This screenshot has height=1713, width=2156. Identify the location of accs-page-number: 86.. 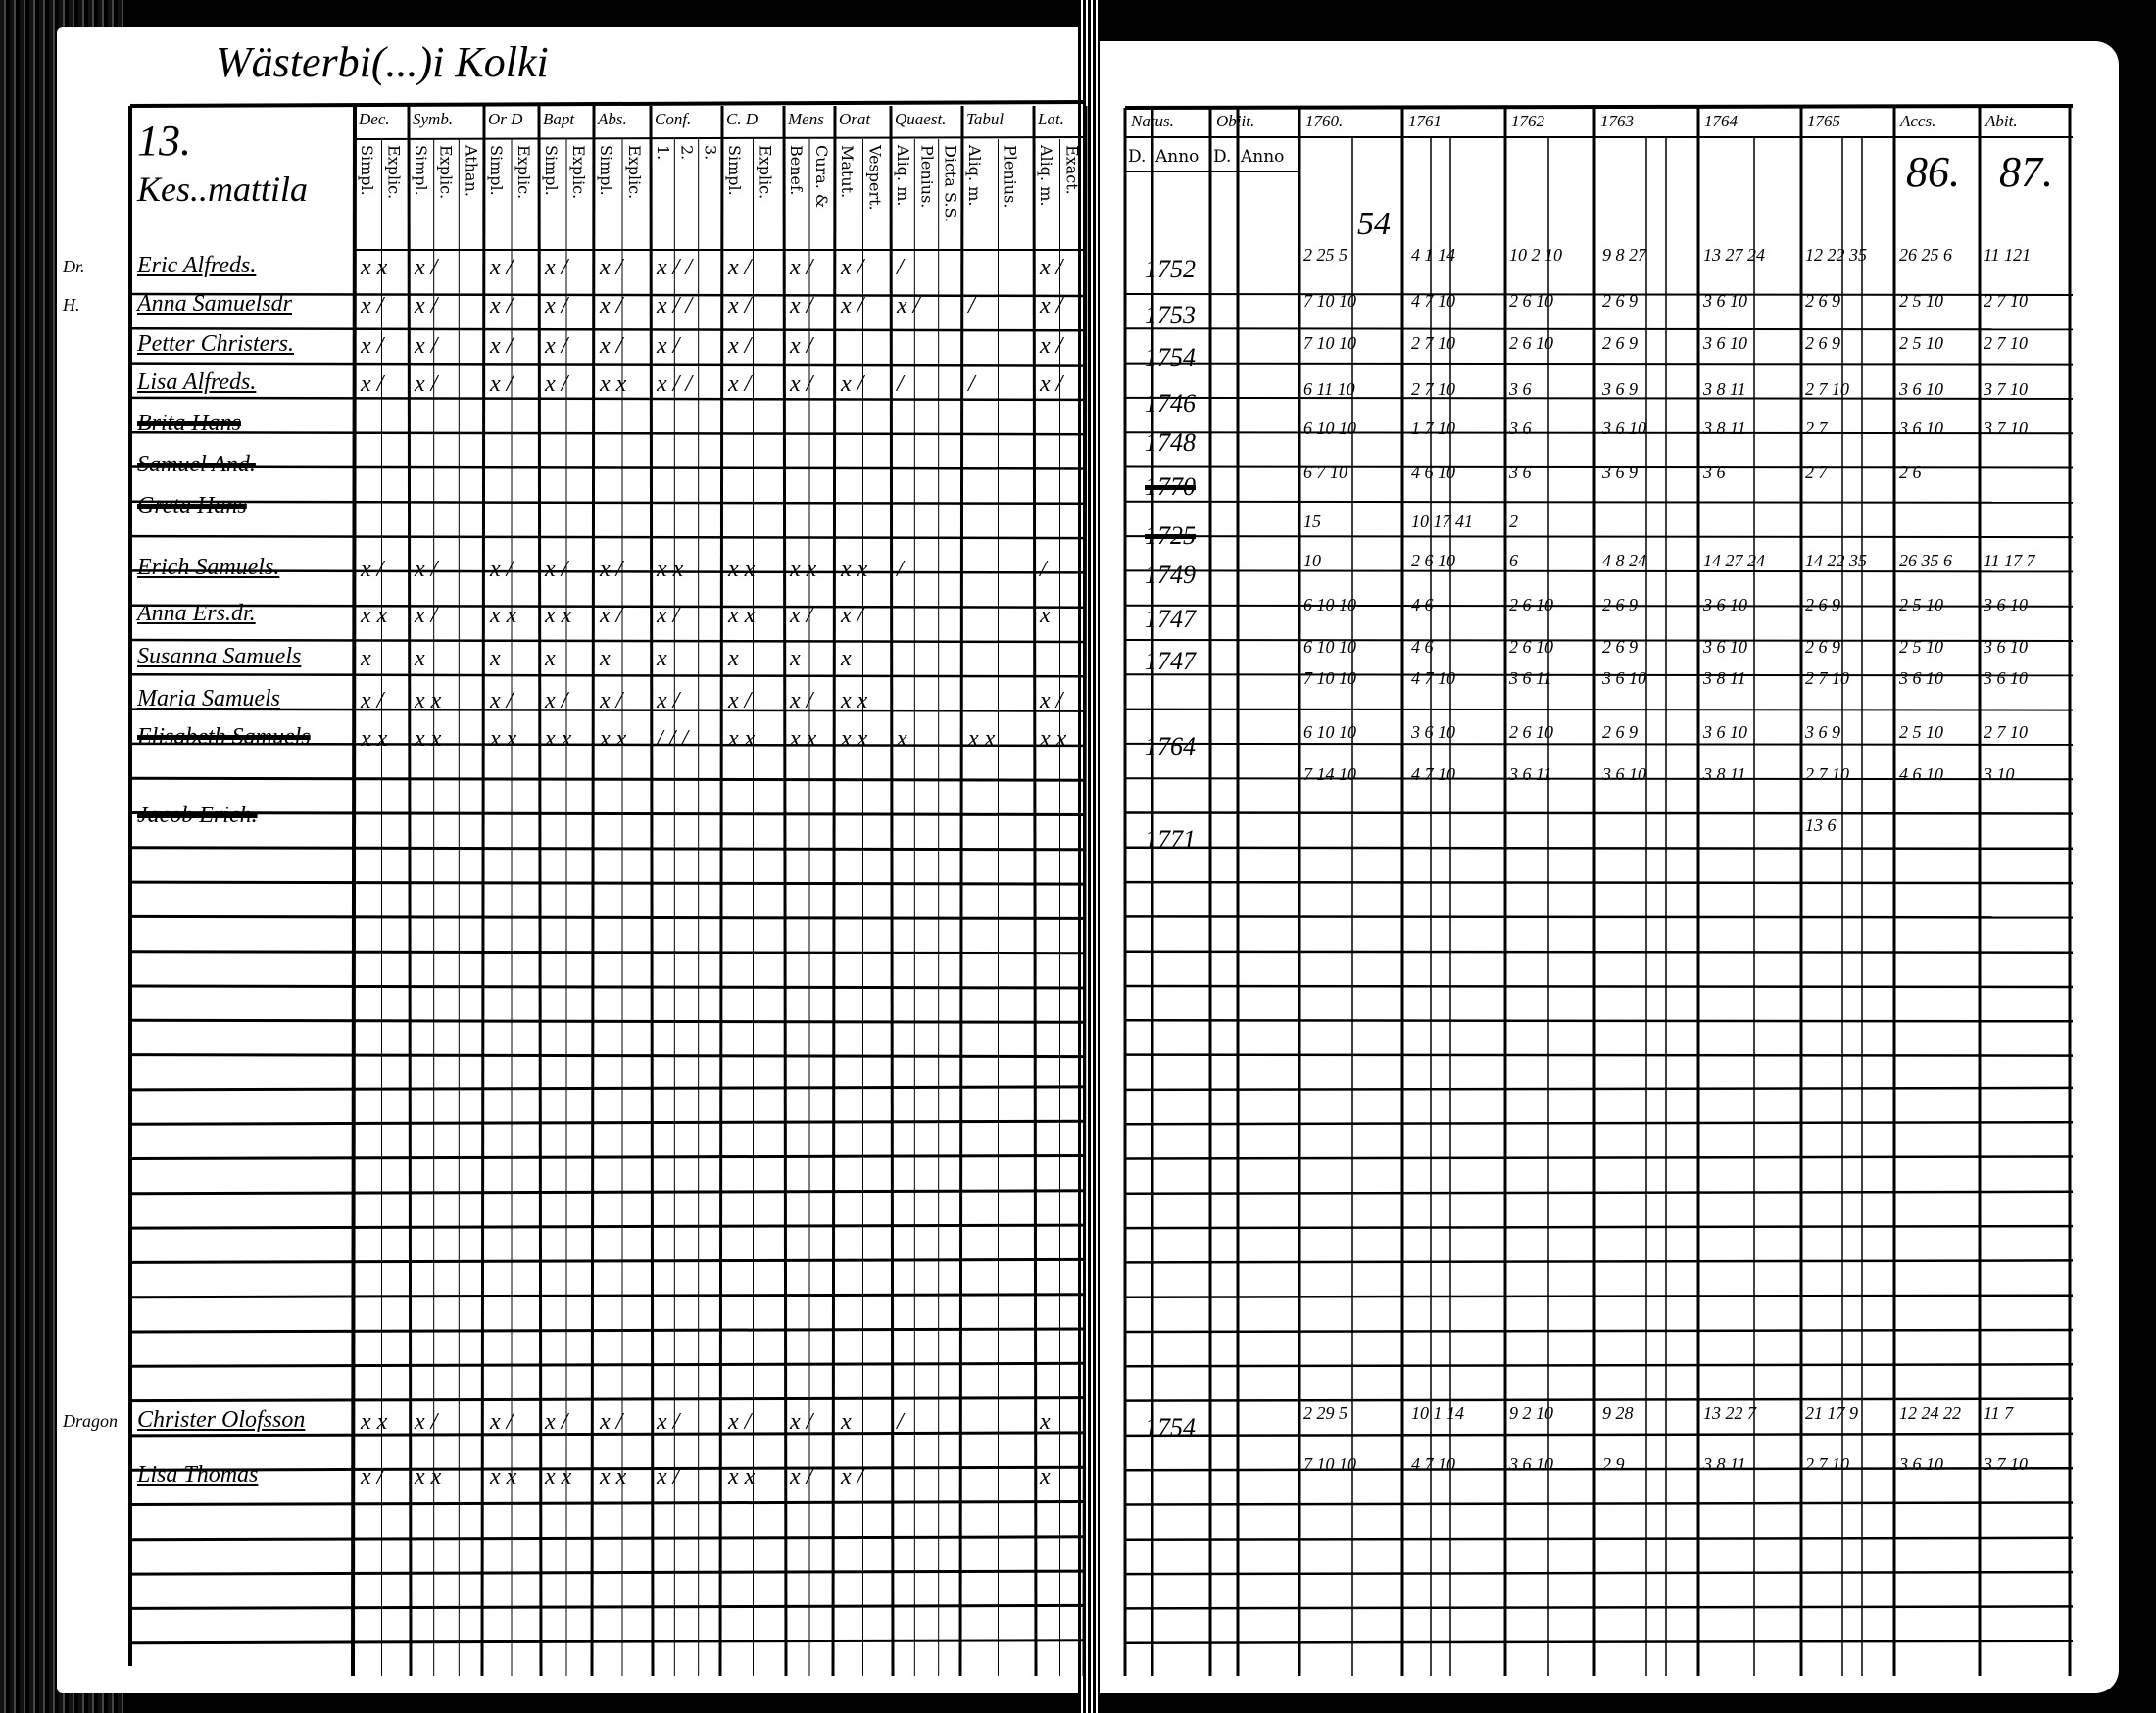
(1933, 172).